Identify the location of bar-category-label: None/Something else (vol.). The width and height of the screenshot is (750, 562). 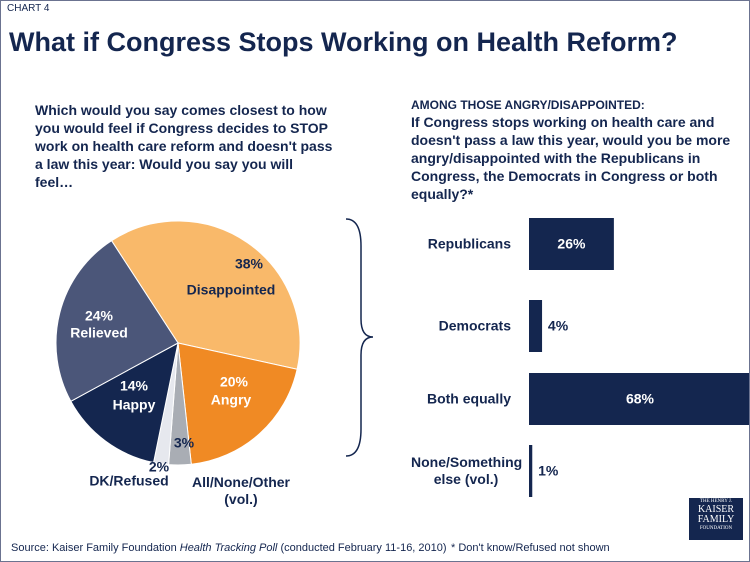
(467, 470).